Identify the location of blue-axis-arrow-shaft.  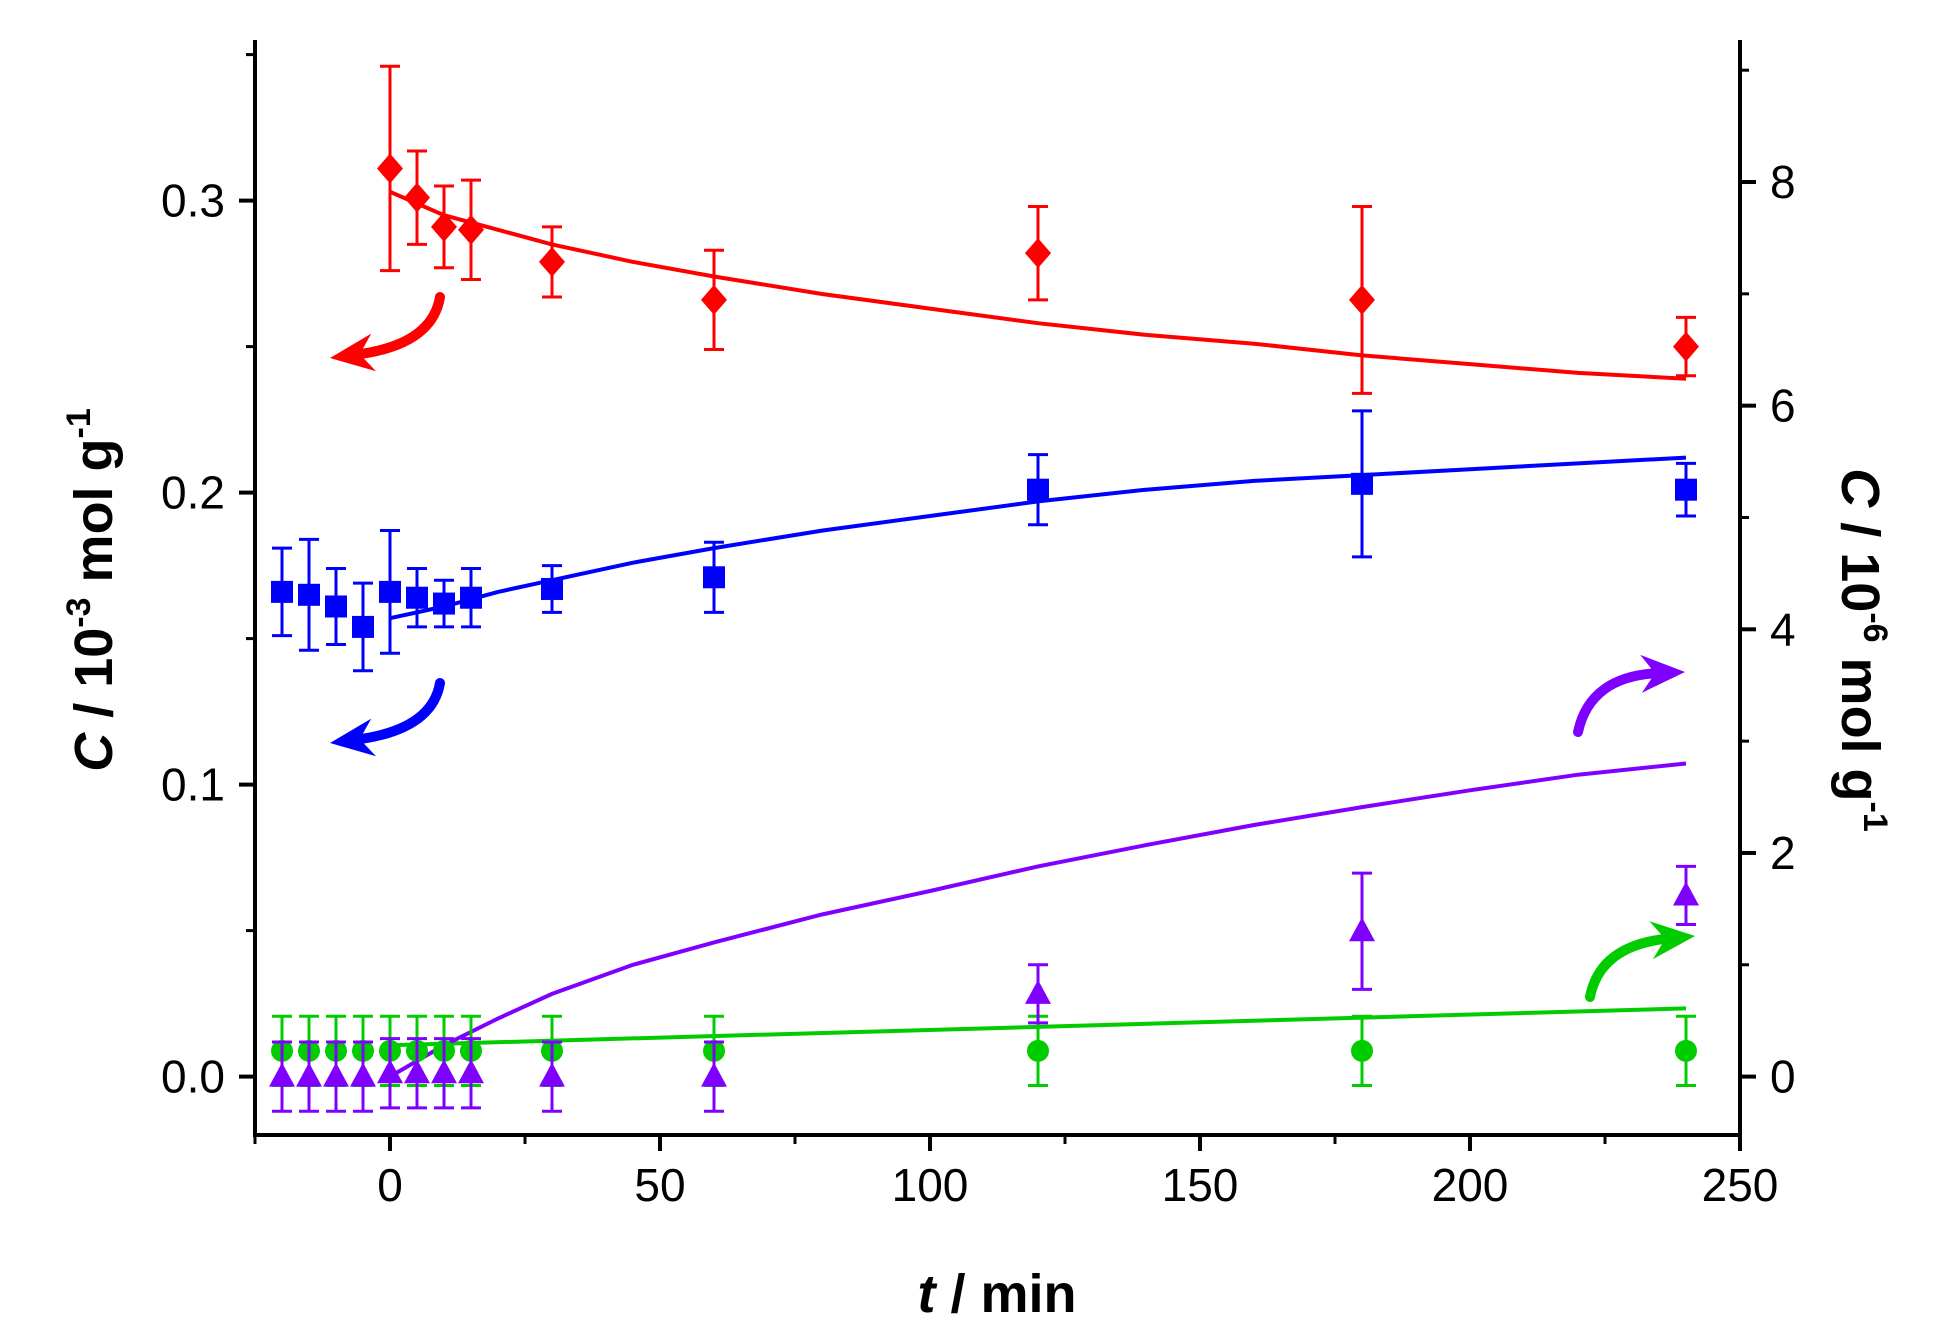
(397, 711).